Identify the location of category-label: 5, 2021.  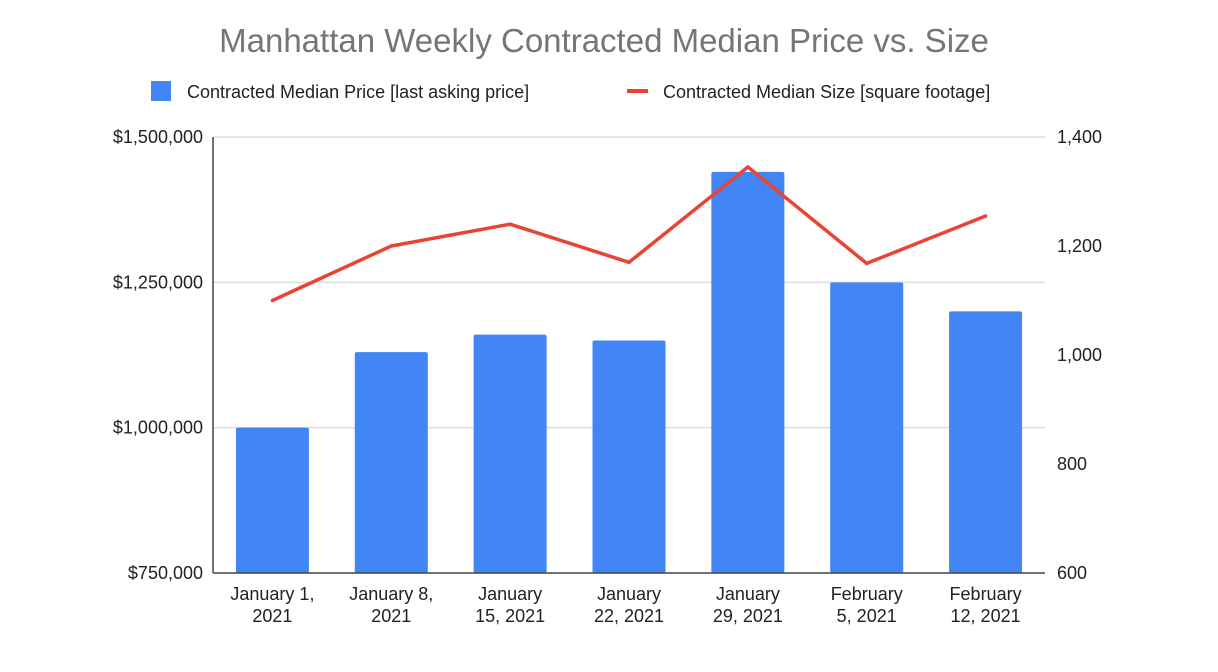
(867, 616).